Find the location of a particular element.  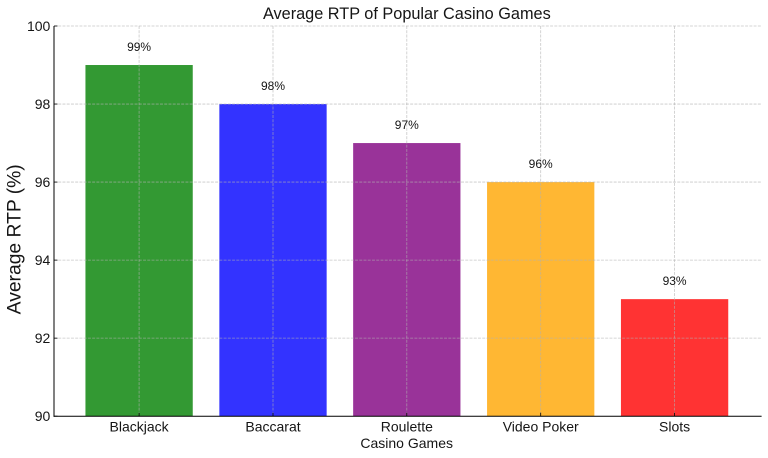

svg-text: Slots is located at coordinates (674, 426).